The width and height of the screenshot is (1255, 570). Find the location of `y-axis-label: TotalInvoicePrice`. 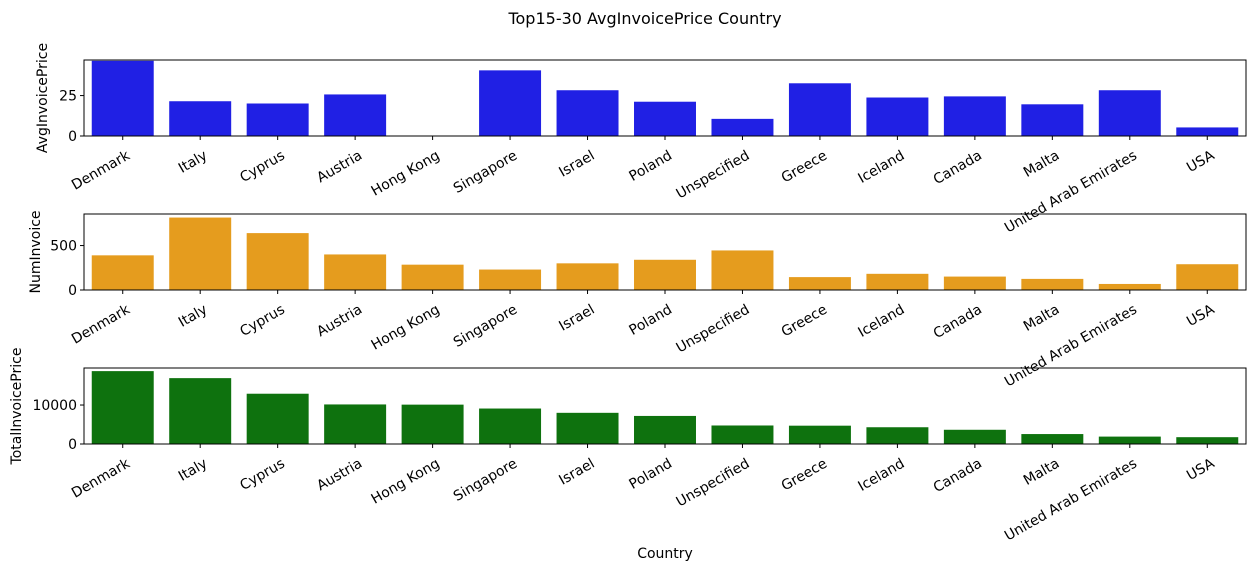

y-axis-label: TotalInvoicePrice is located at coordinates (17, 407).